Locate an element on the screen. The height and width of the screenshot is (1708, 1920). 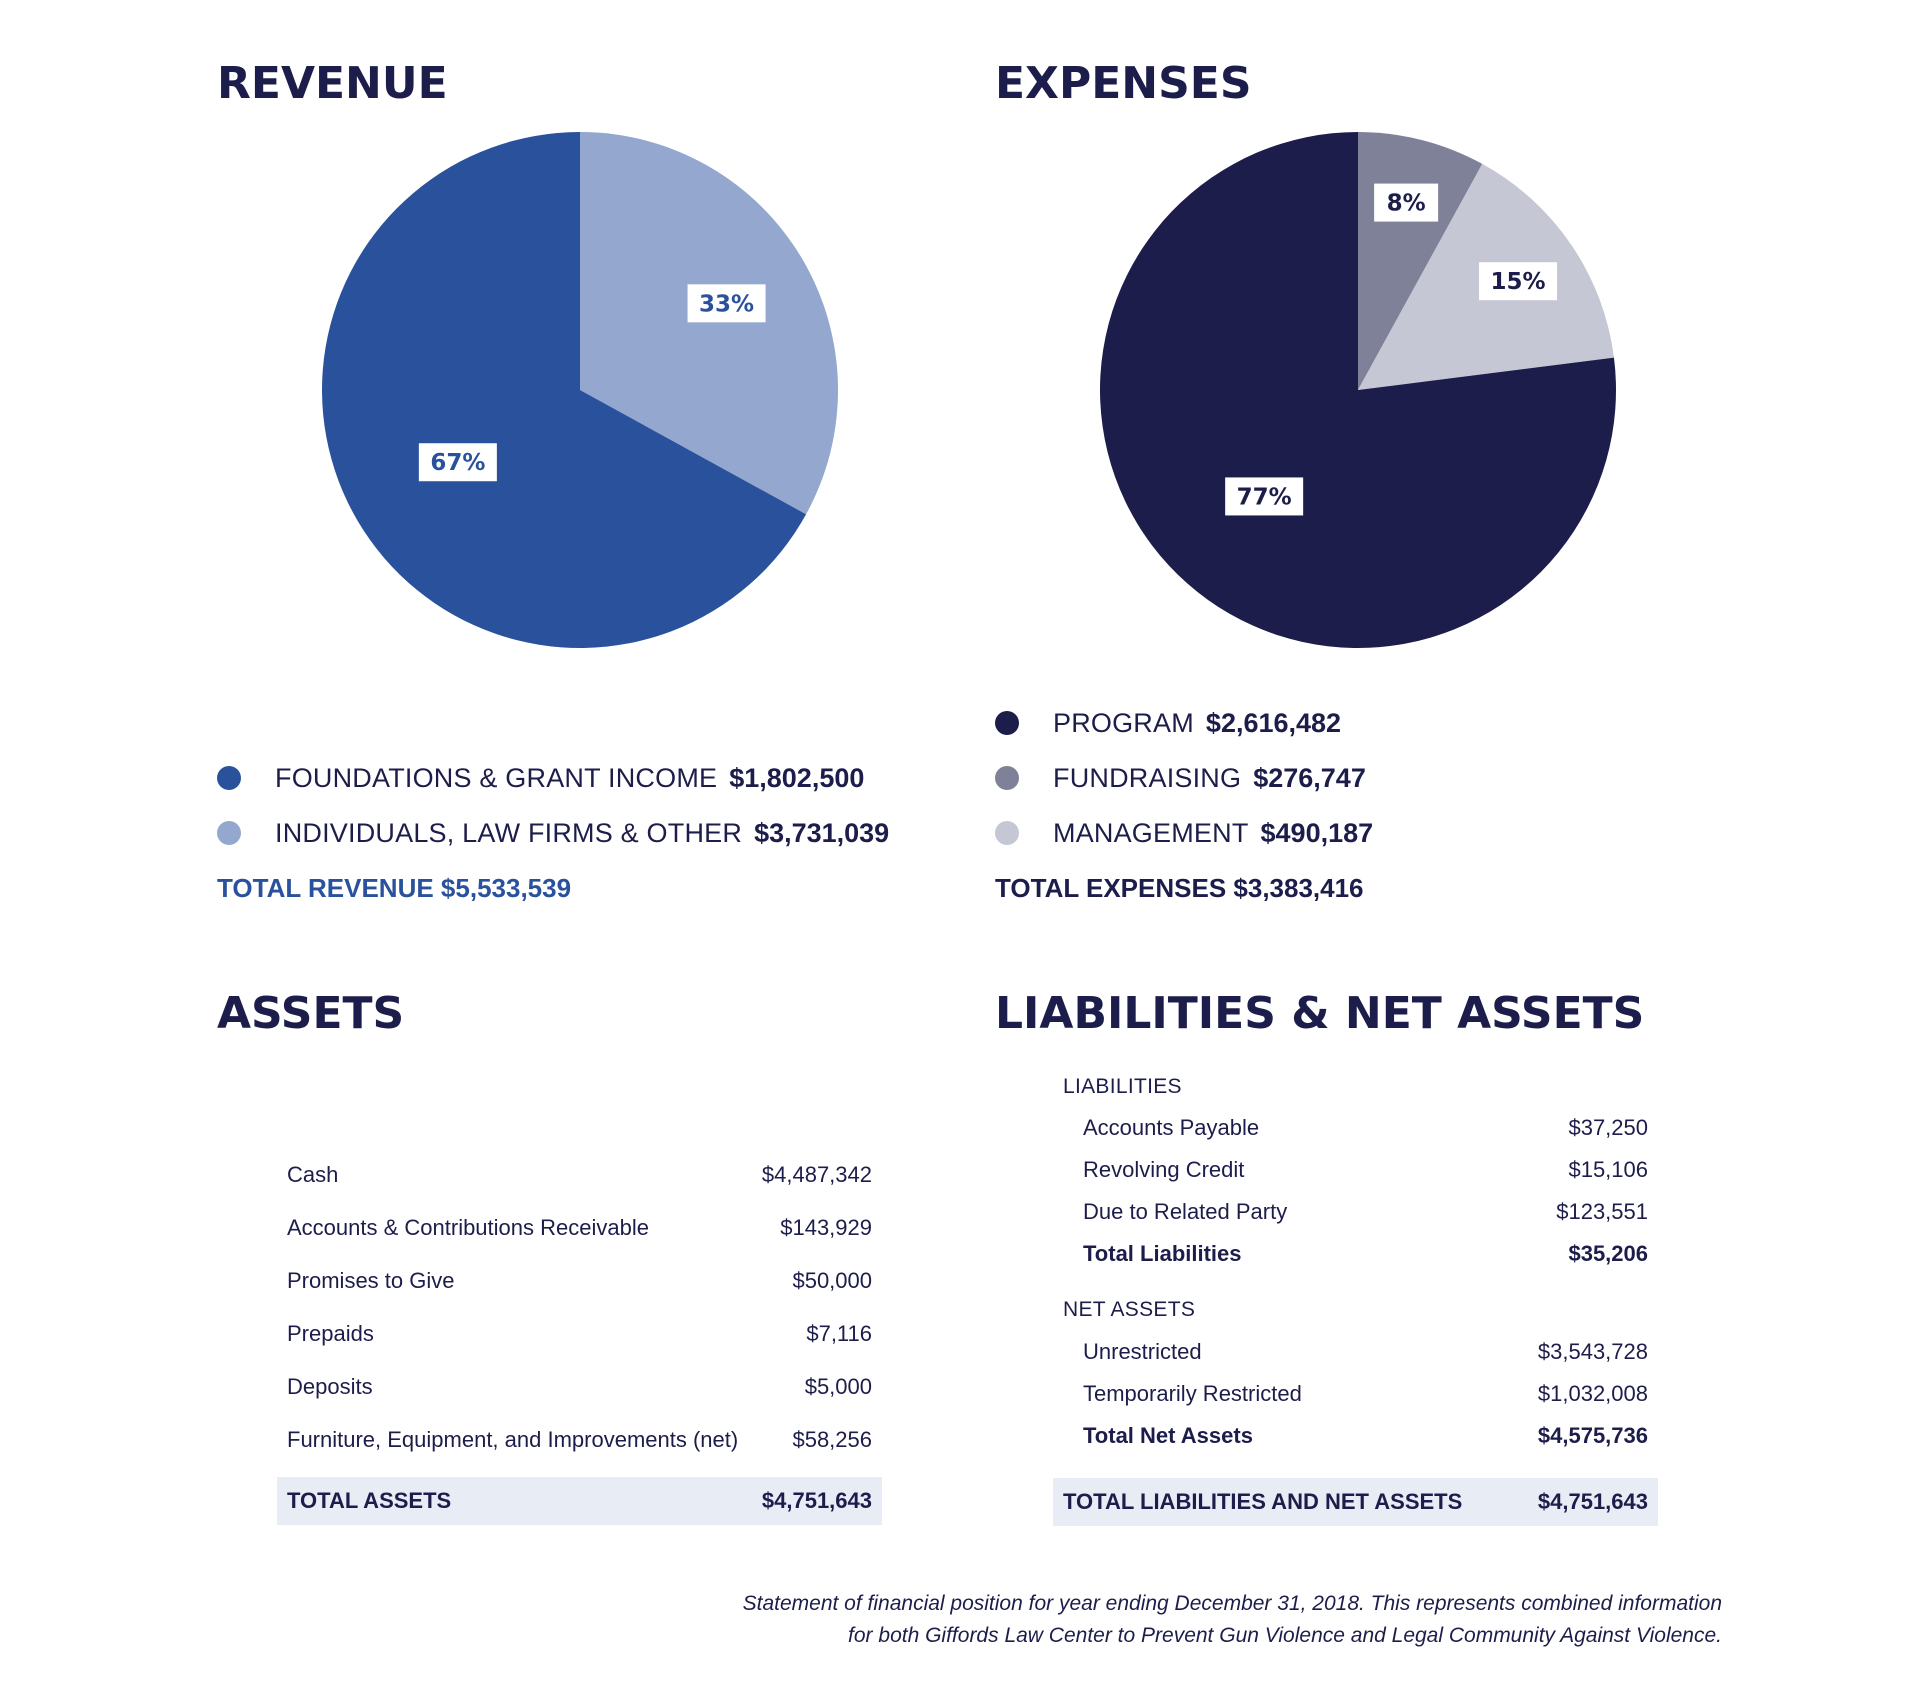
row-value: $1,032,008 is located at coordinates (1592, 1393).